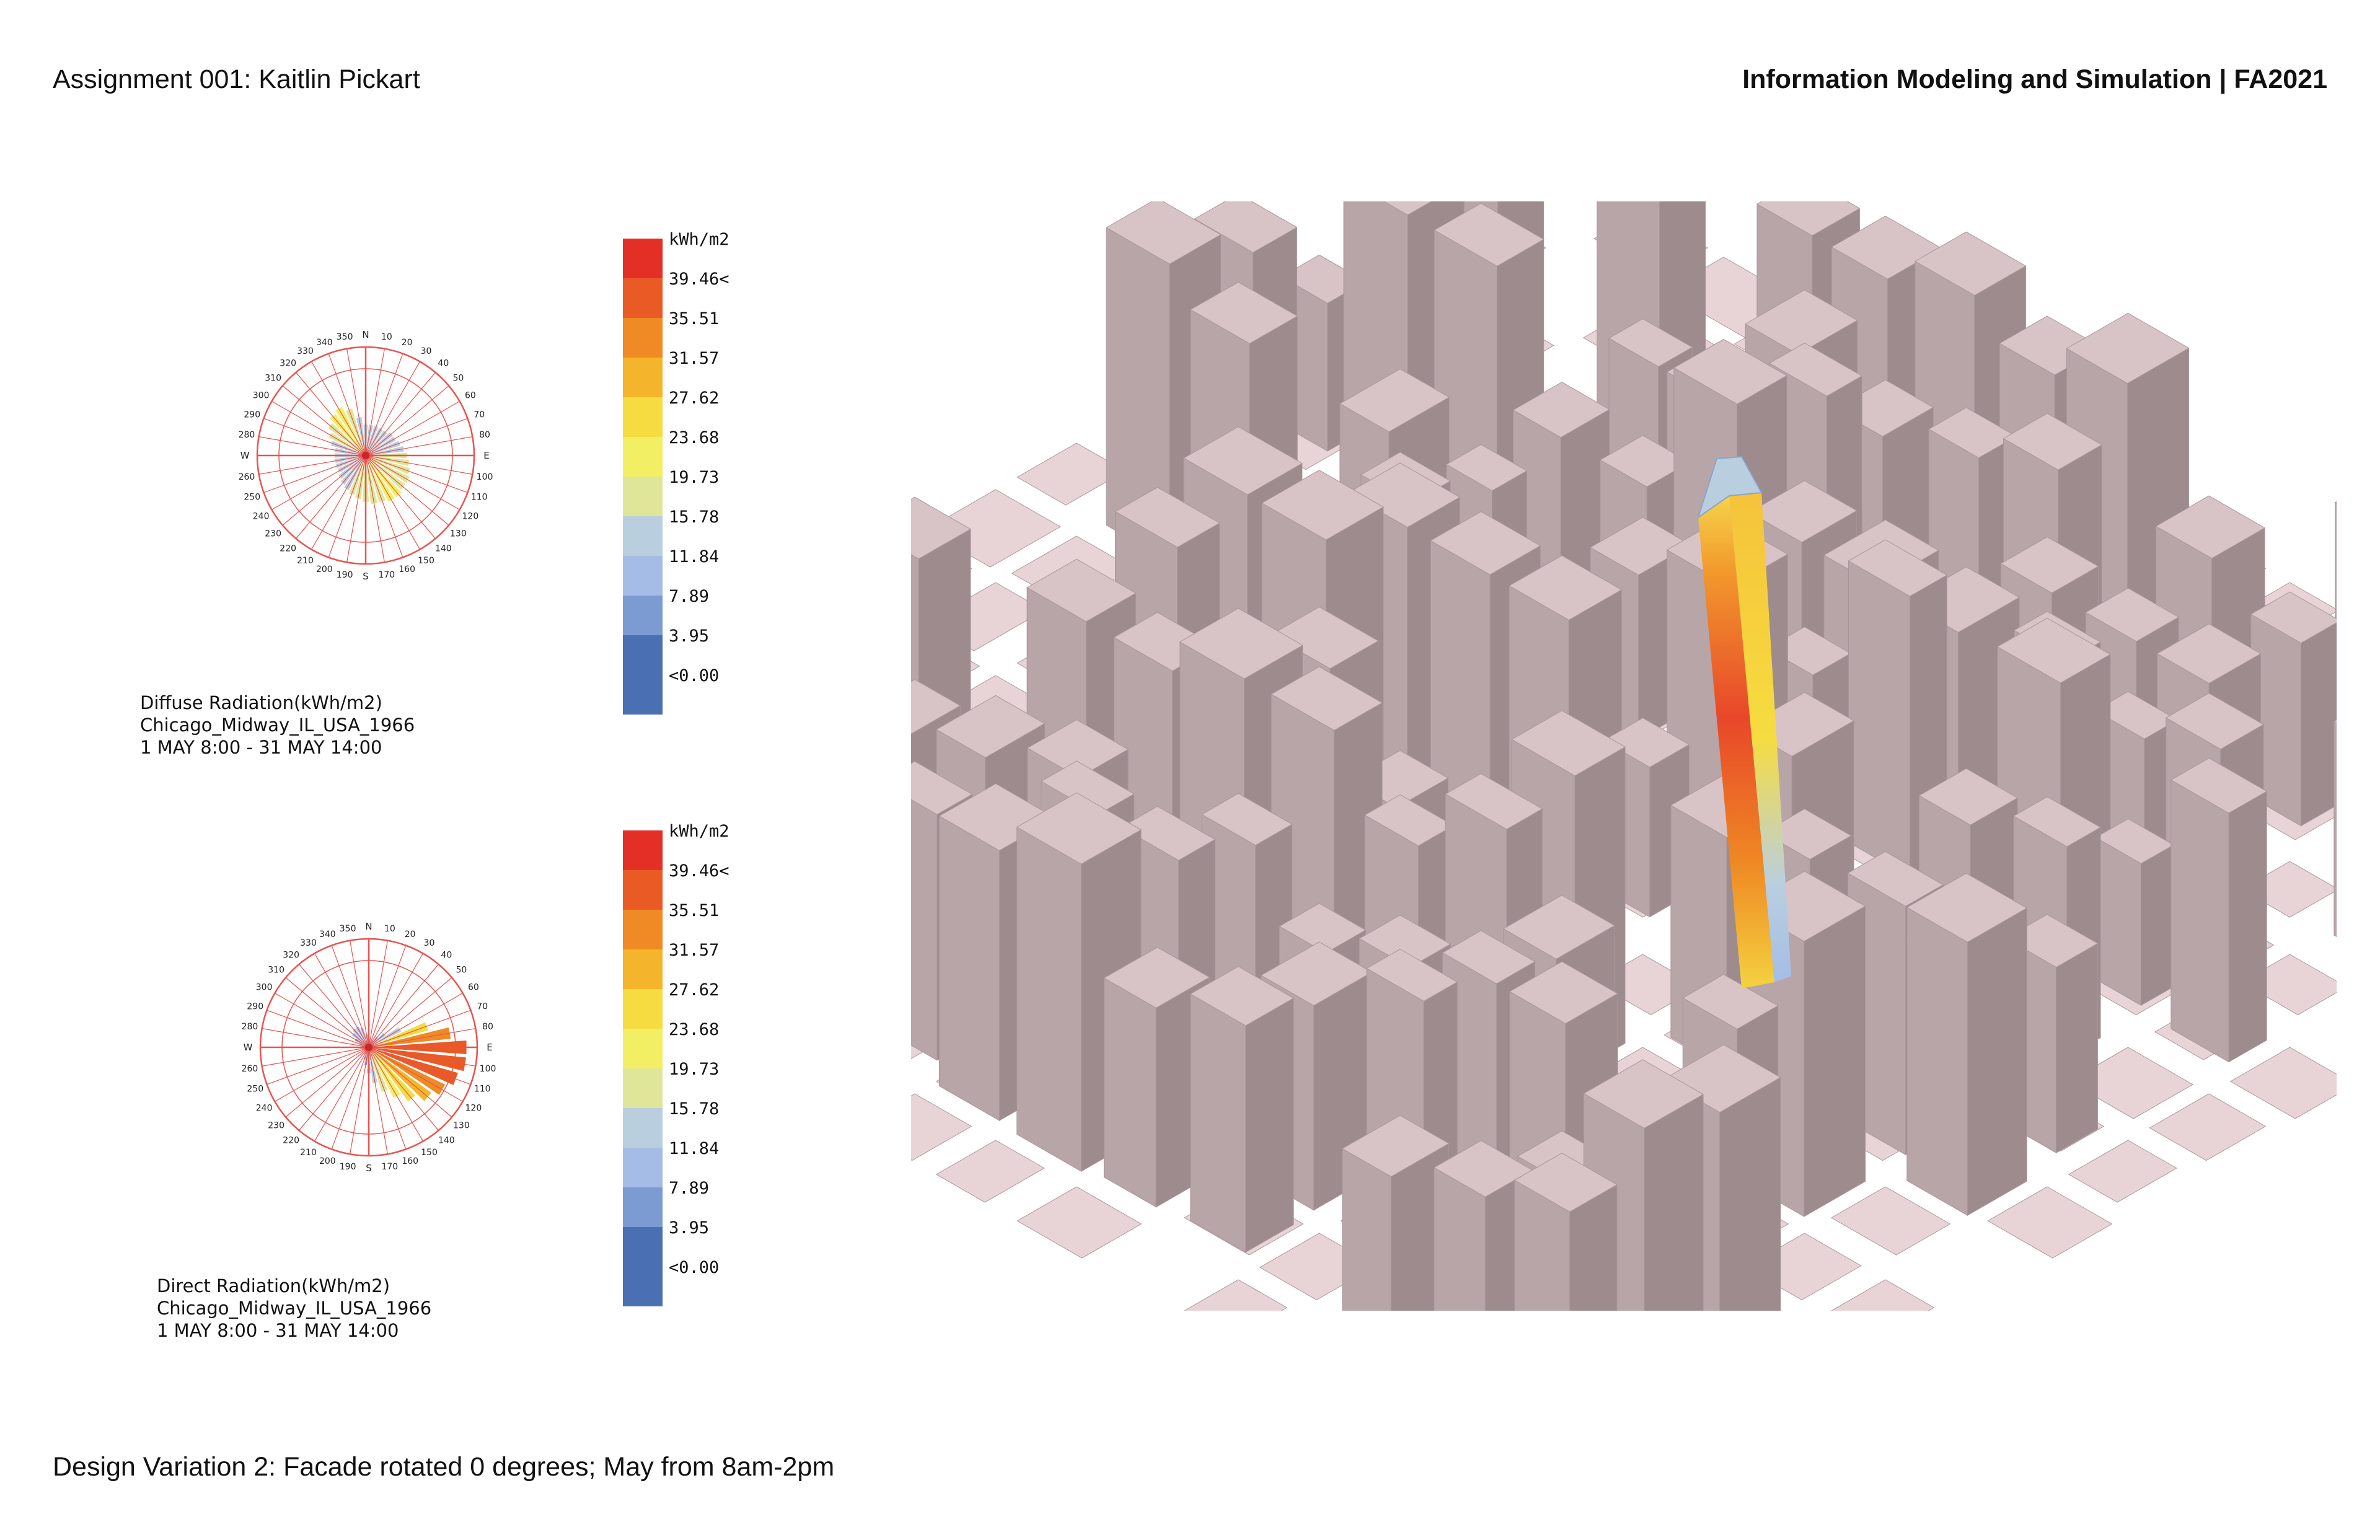 This screenshot has width=2380, height=1540. What do you see at coordinates (429, 1153) in the screenshot?
I see `rose-degree-label: 150` at bounding box center [429, 1153].